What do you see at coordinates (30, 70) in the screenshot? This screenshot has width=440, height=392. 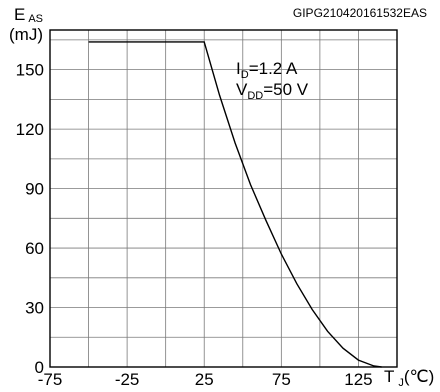 I see `y-tick-label: 150` at bounding box center [30, 70].